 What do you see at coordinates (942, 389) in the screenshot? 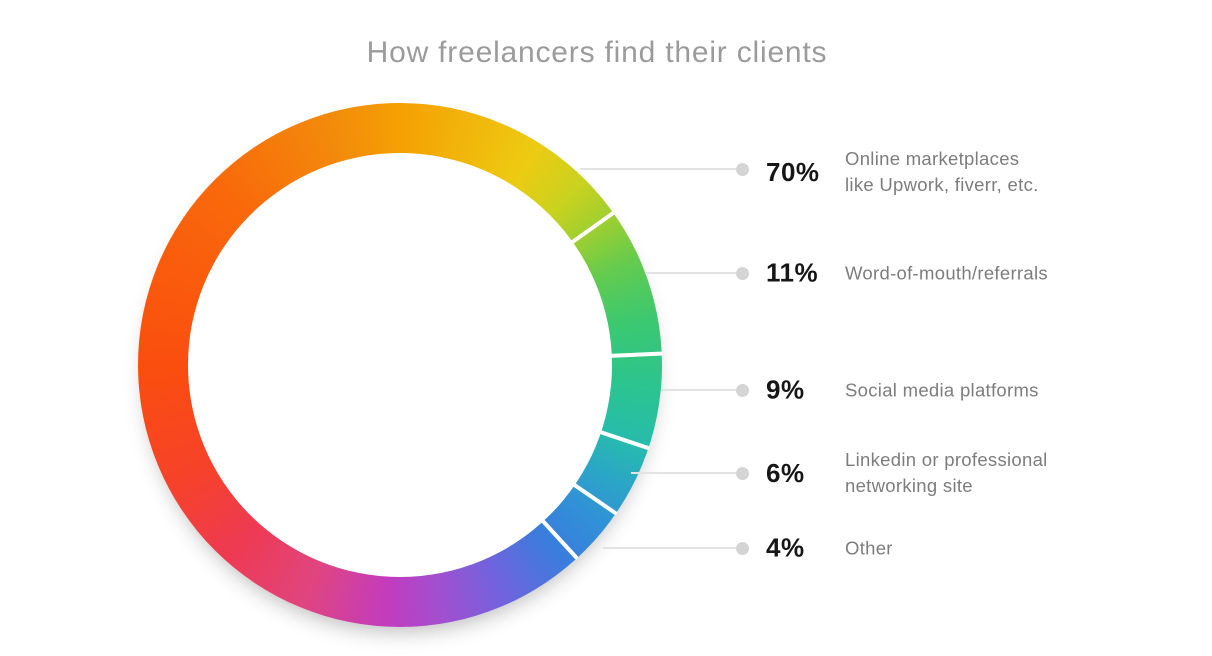
I see `legend-label: Social media platforms` at bounding box center [942, 389].